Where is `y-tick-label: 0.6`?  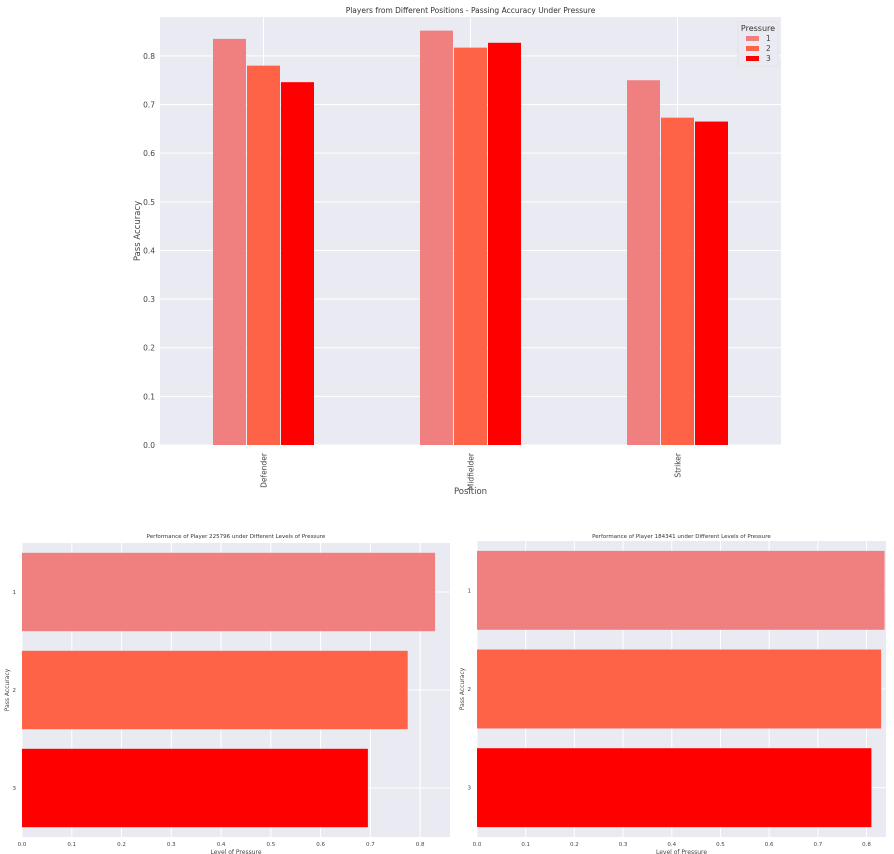
y-tick-label: 0.6 is located at coordinates (149, 153).